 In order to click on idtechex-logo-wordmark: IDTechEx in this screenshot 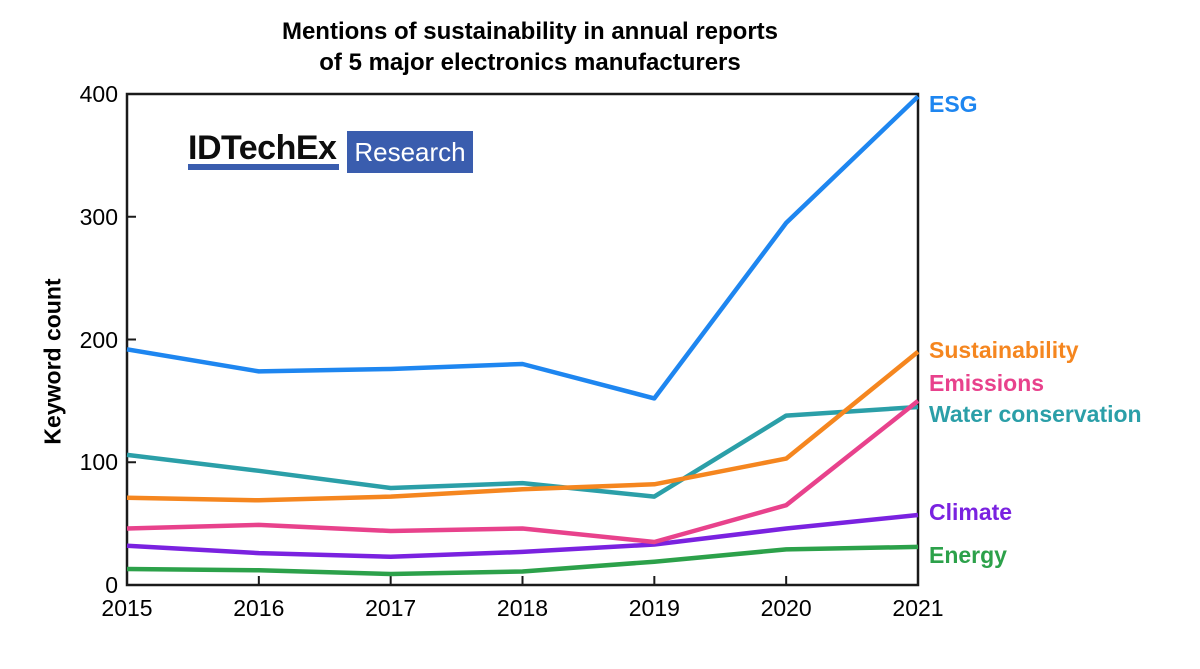, I will do `click(262, 148)`.